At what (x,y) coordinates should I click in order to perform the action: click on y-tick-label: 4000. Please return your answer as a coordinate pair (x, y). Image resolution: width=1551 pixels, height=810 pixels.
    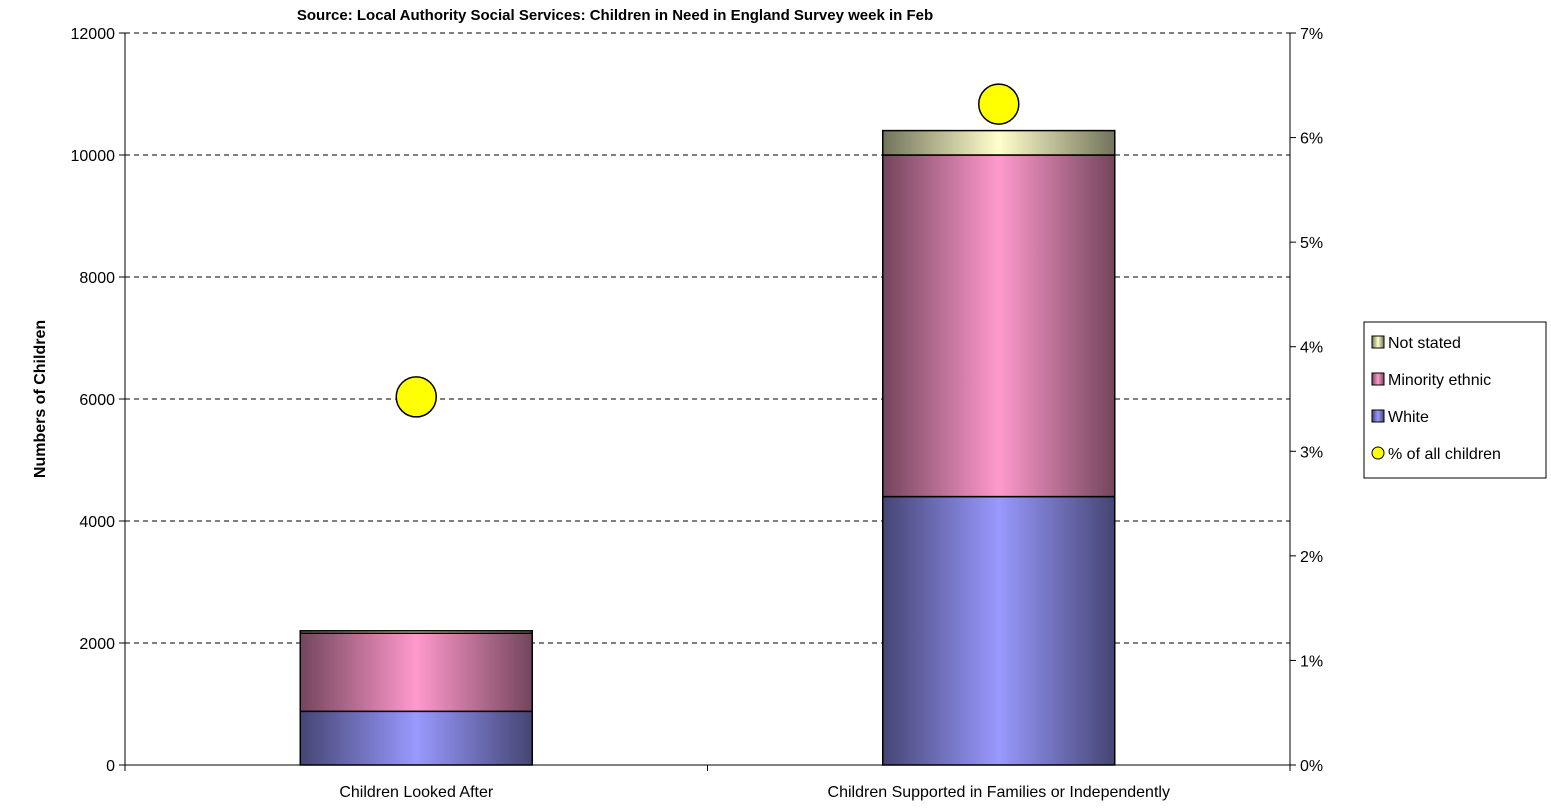
    Looking at the image, I should click on (97, 522).